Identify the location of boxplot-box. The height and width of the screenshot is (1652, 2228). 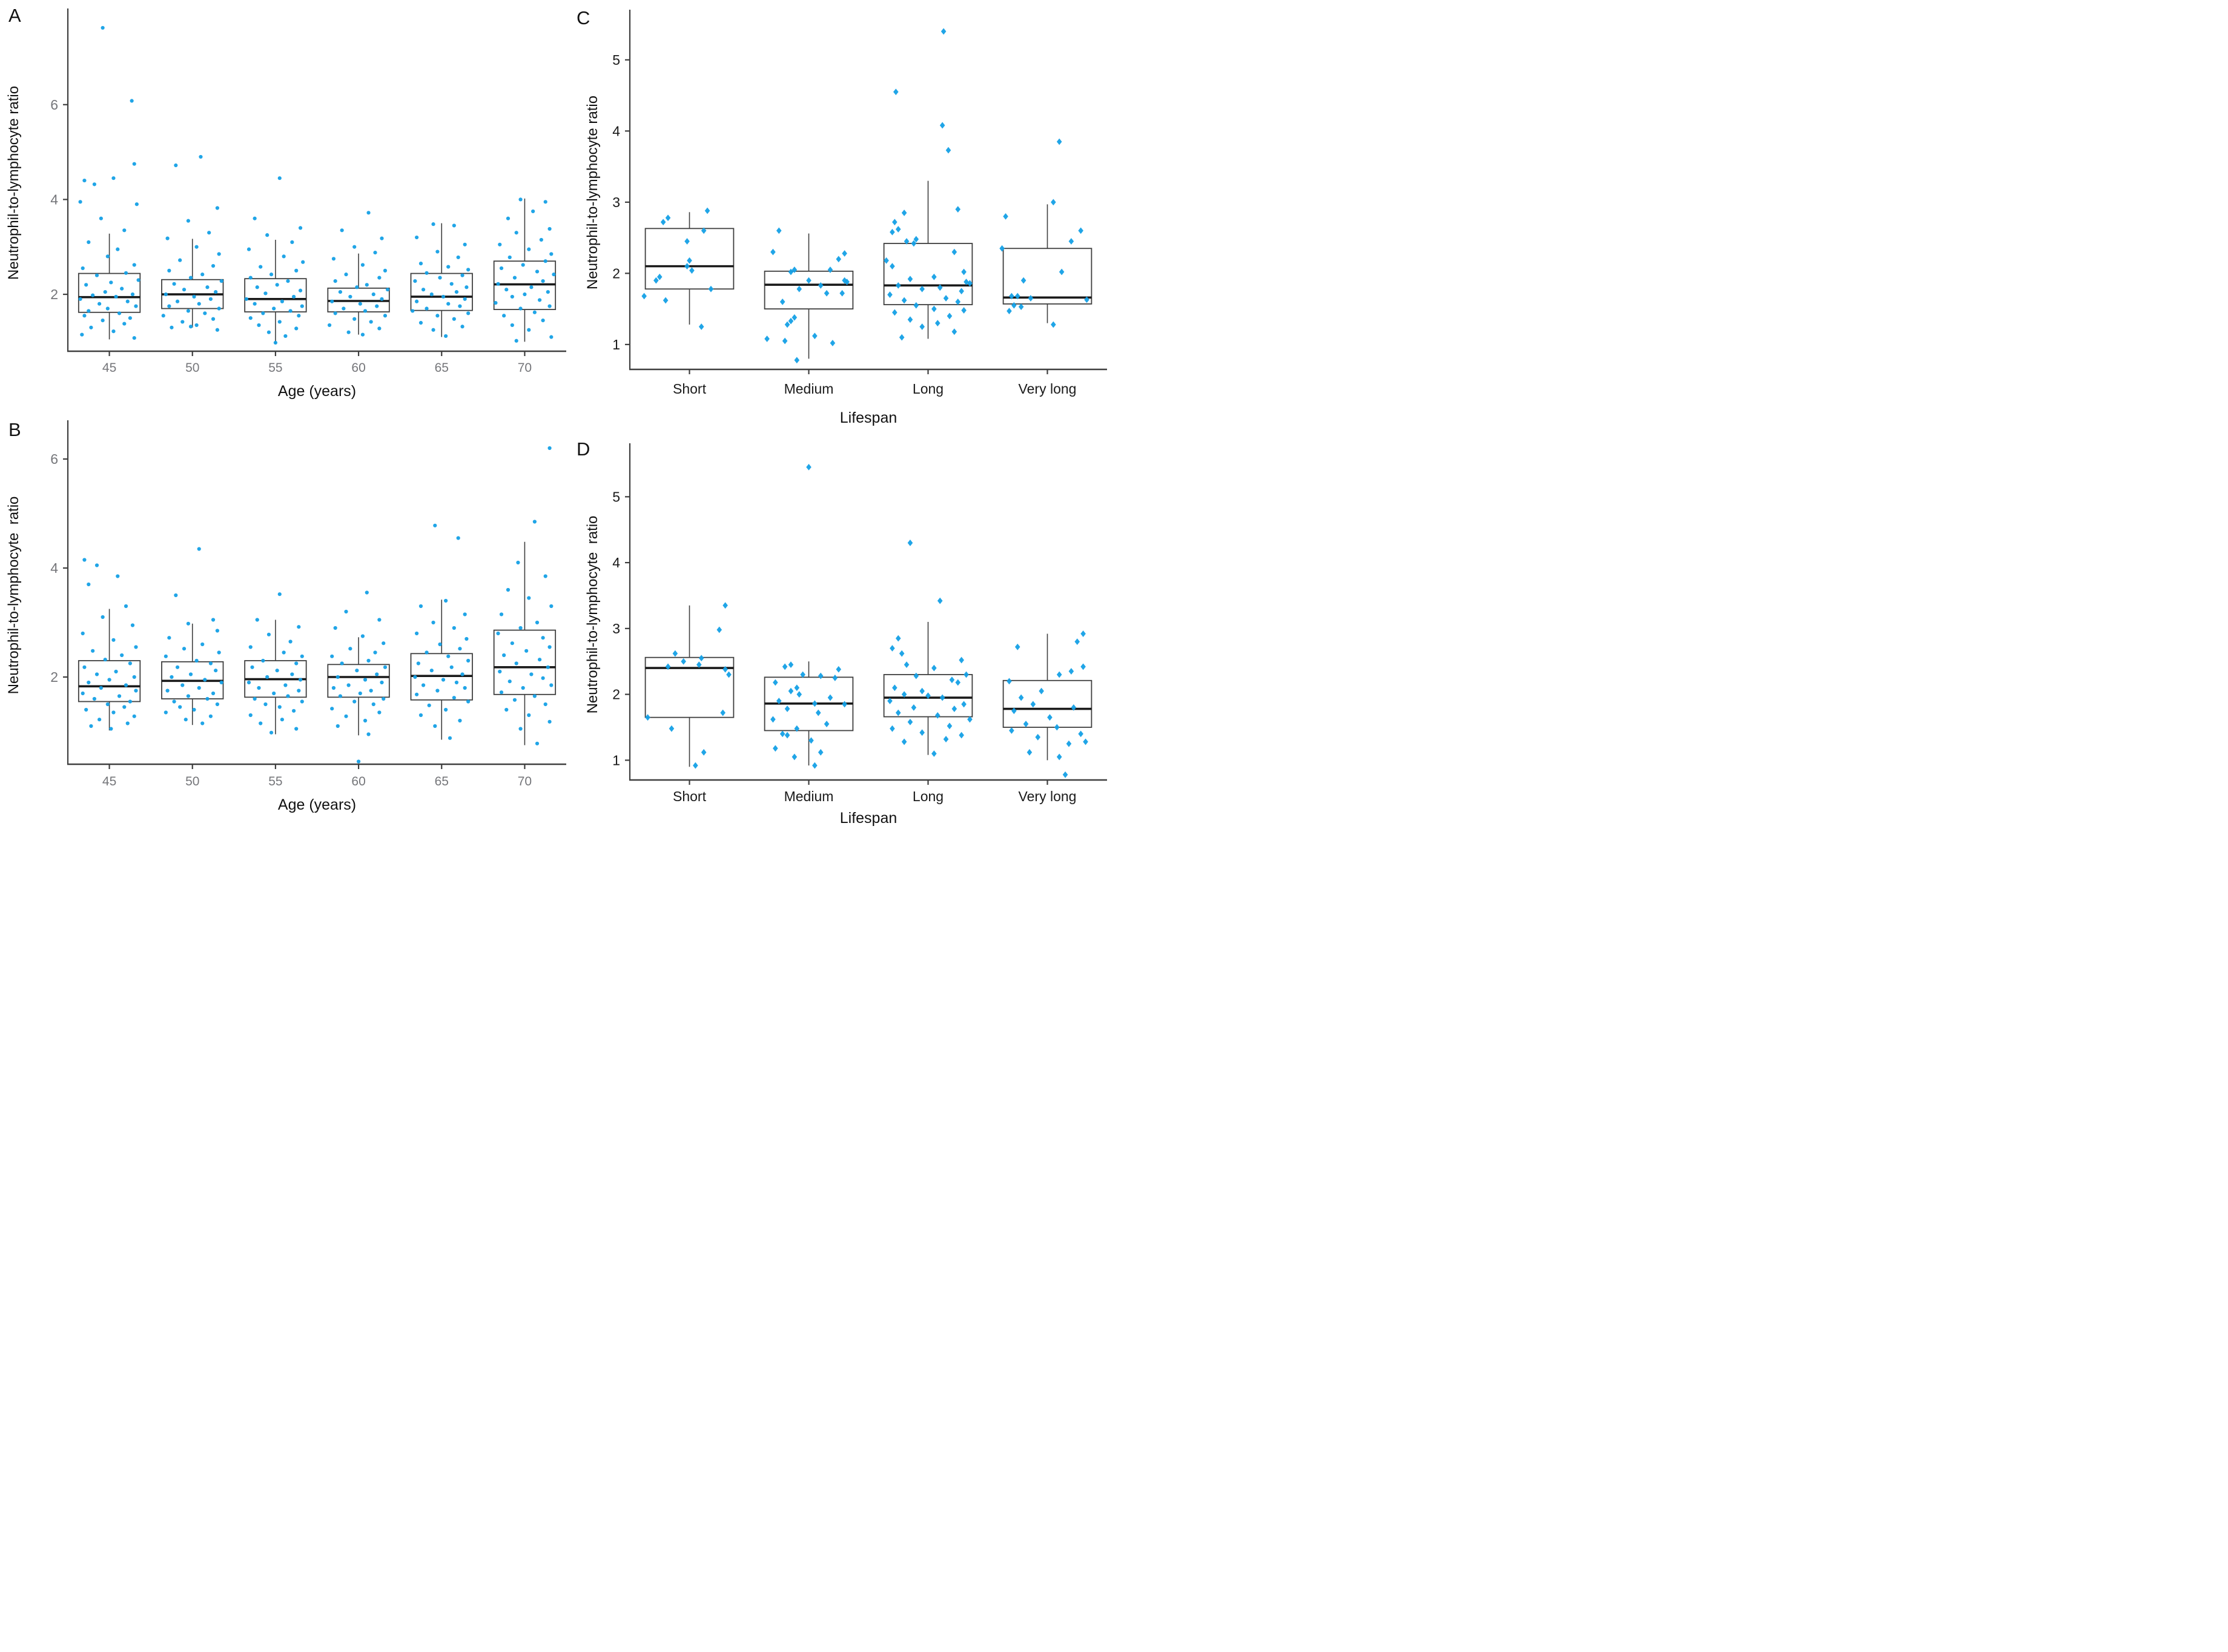
(1047, 703).